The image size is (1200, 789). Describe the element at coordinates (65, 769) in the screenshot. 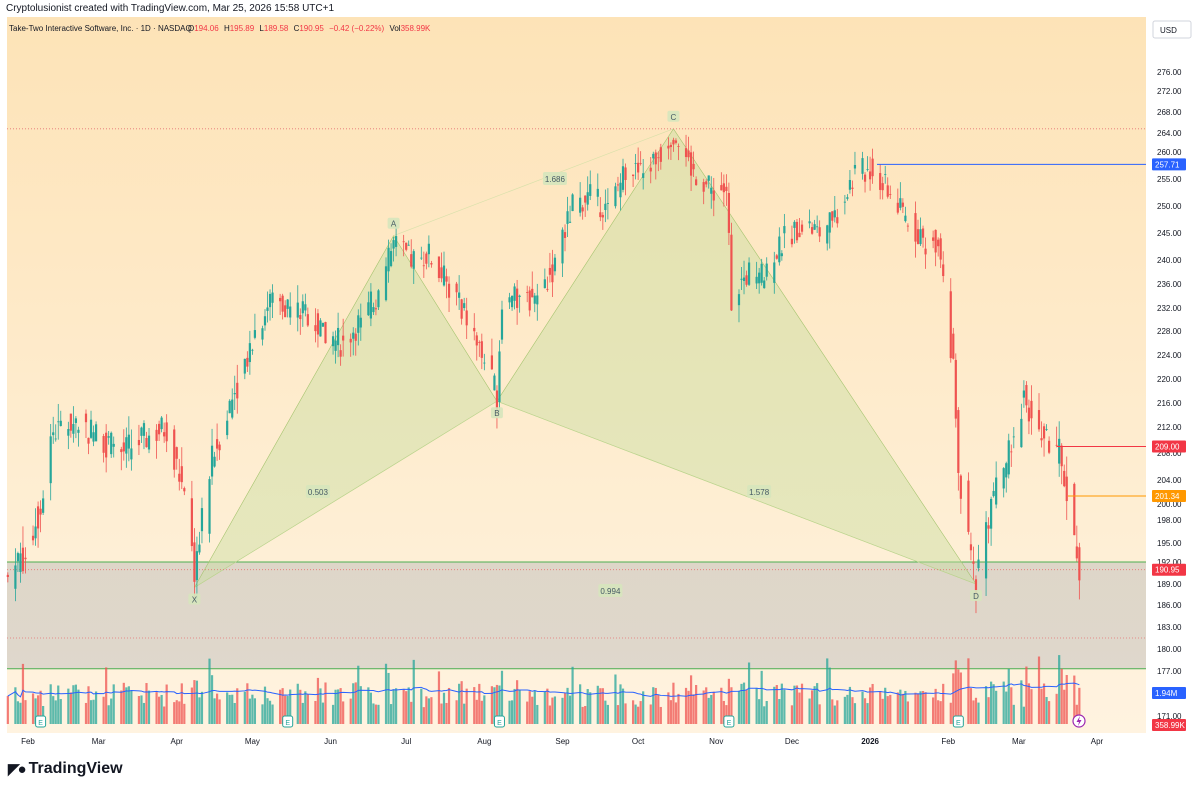

I see `tradingview-logo: ◤● TradingView` at that location.